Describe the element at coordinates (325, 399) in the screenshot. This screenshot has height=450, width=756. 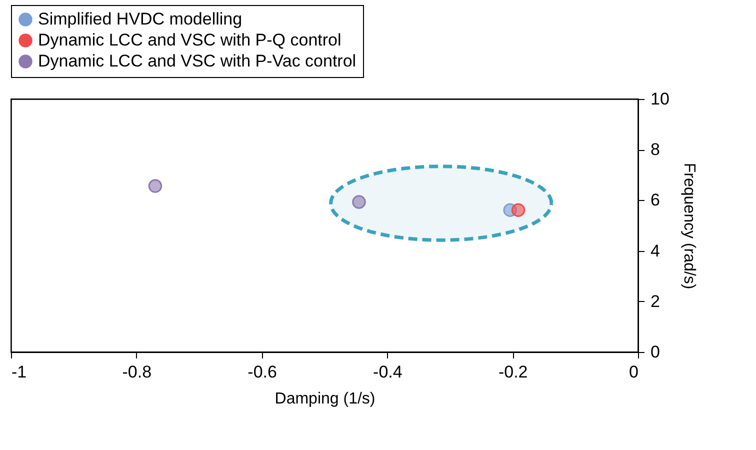
I see `x-axis-title: Damping (1/s)` at that location.